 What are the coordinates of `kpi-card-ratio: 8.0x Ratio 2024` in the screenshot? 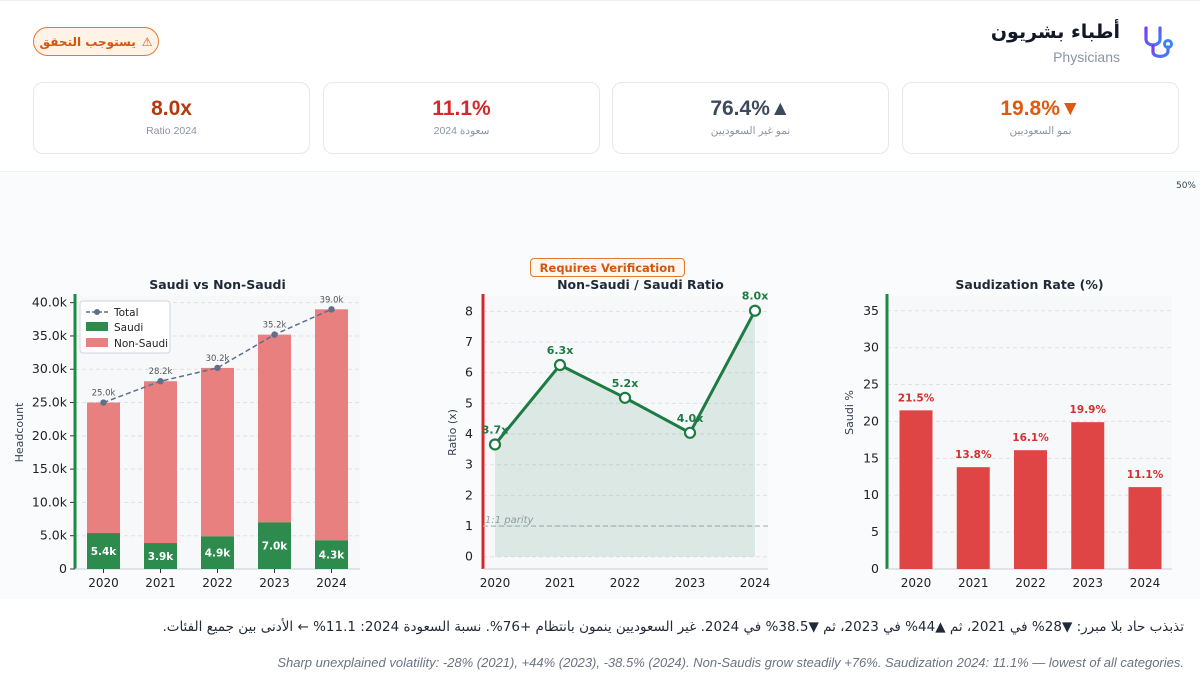 It's located at (171, 118).